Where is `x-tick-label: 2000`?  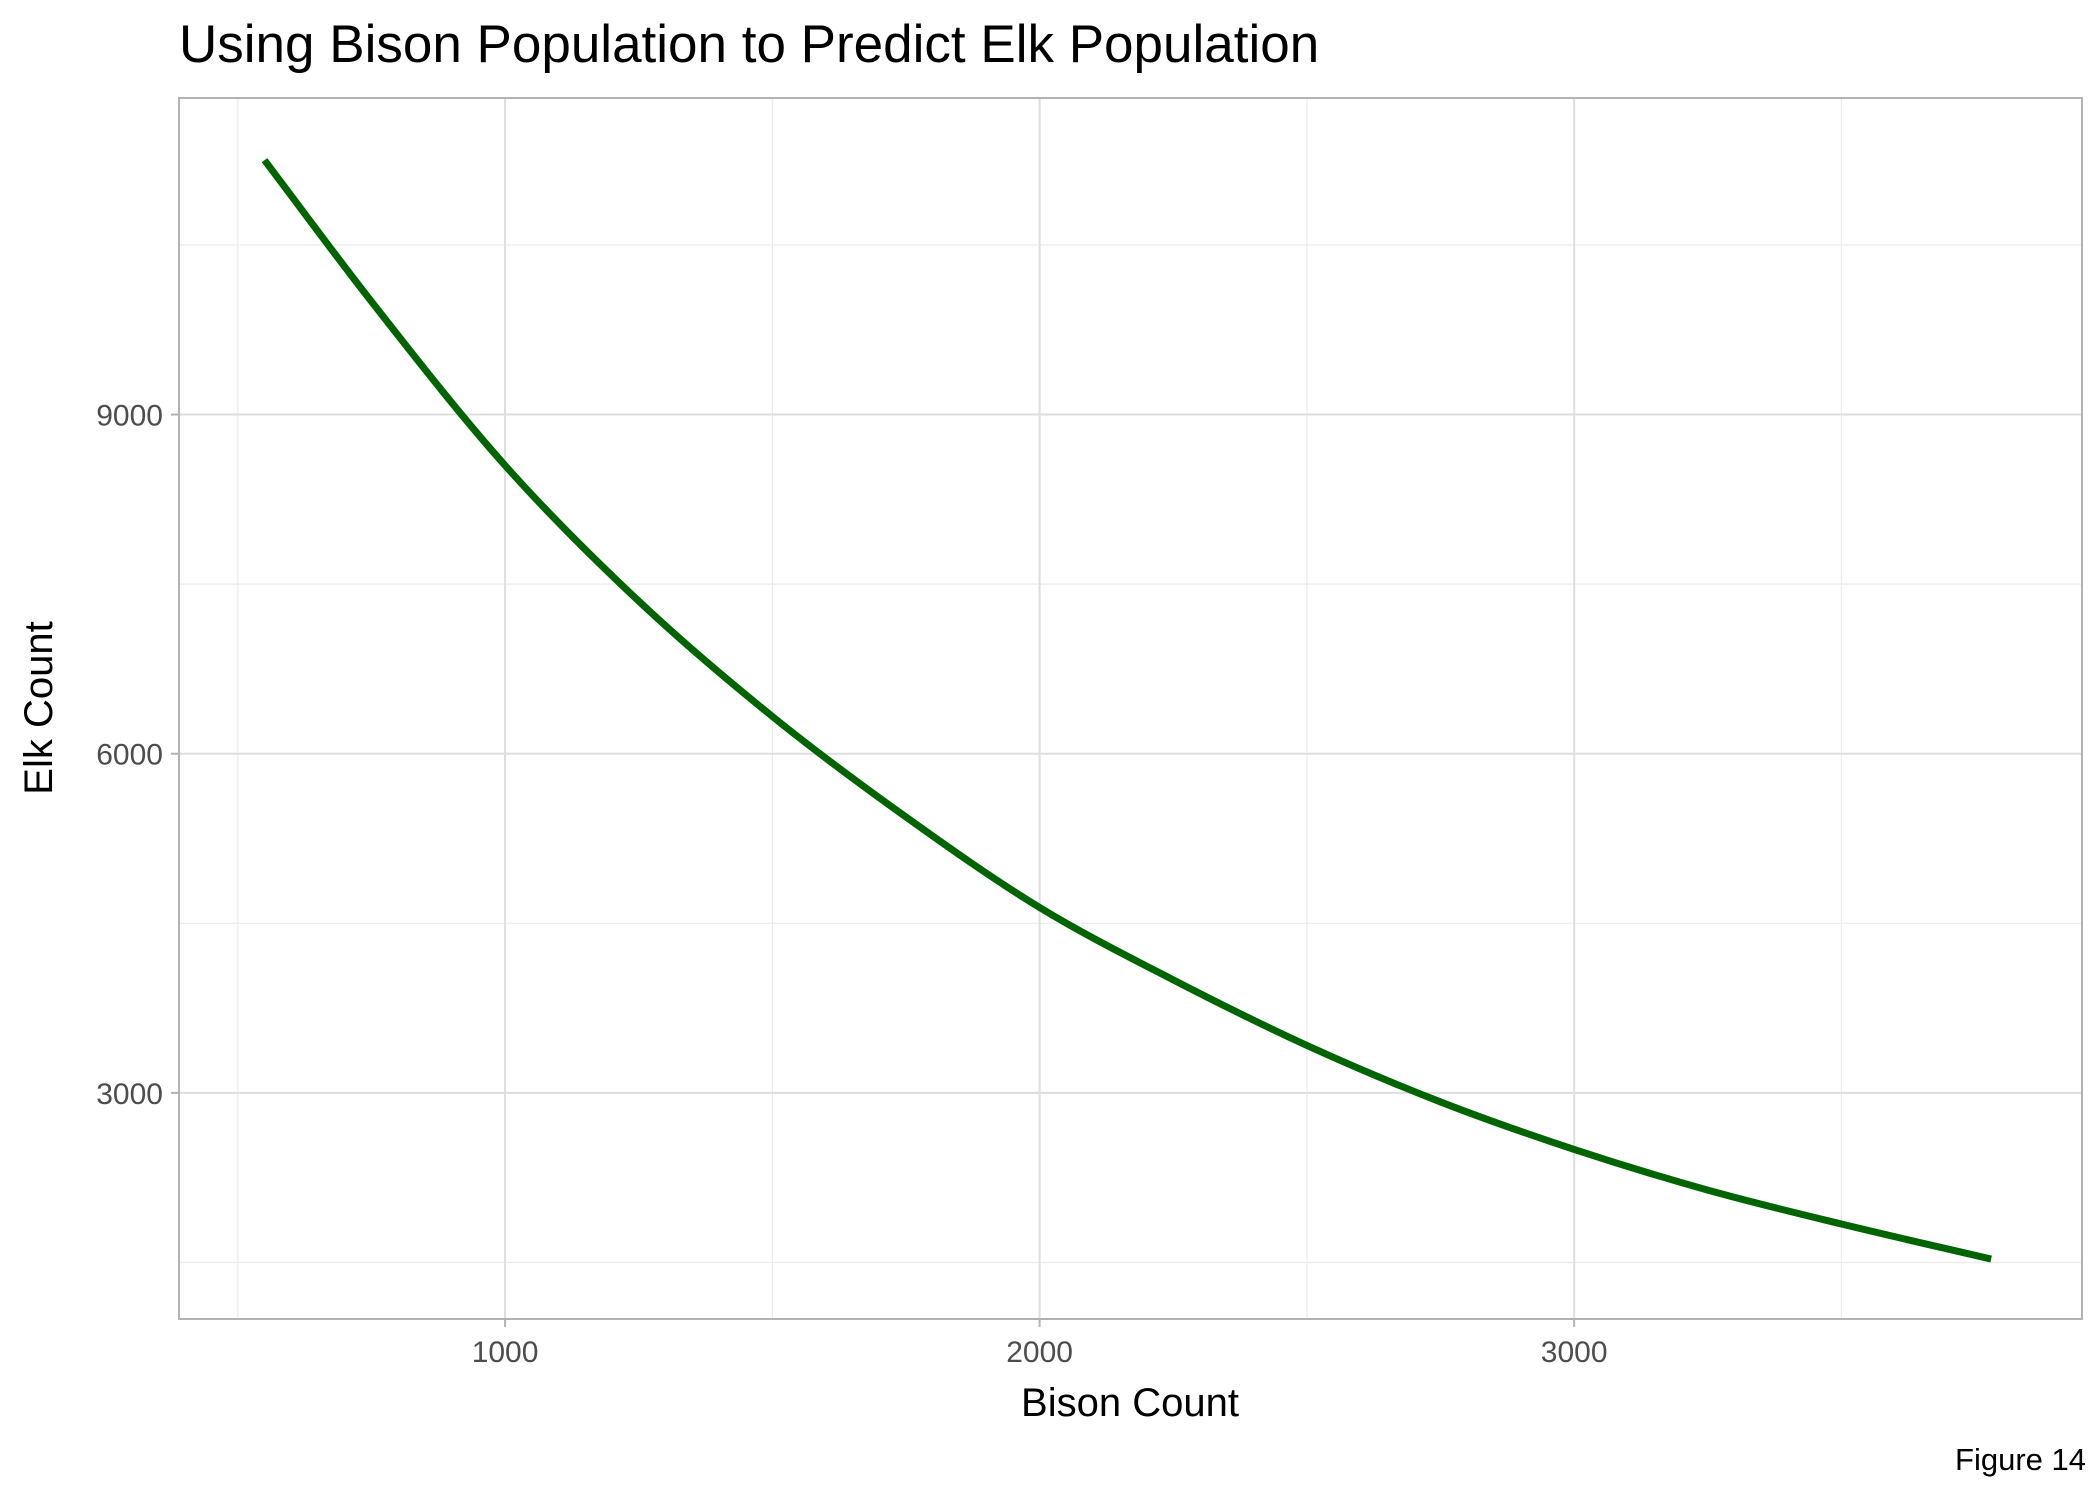
x-tick-label: 2000 is located at coordinates (1039, 1352).